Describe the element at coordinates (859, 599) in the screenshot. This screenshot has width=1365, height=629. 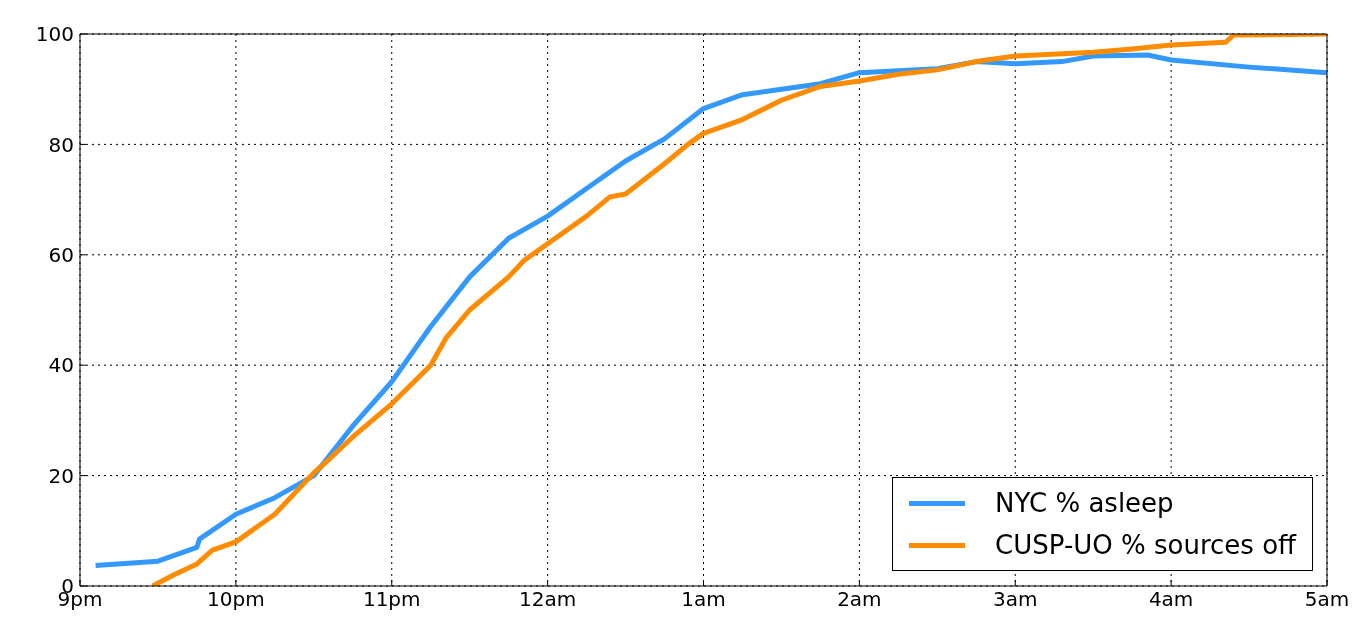
I see `x-tick-label: 2am` at that location.